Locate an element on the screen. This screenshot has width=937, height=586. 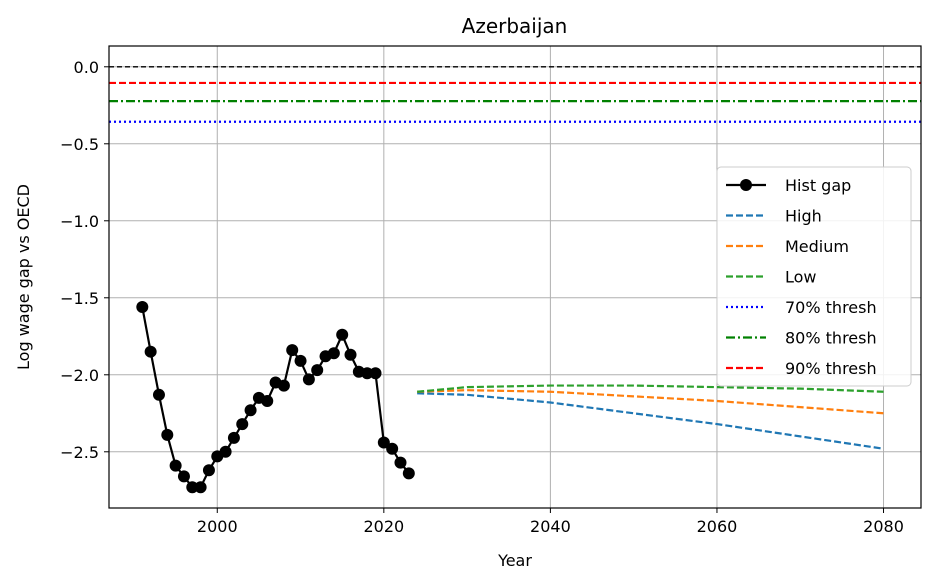
legend-entry-label: 90% thresh is located at coordinates (831, 368).